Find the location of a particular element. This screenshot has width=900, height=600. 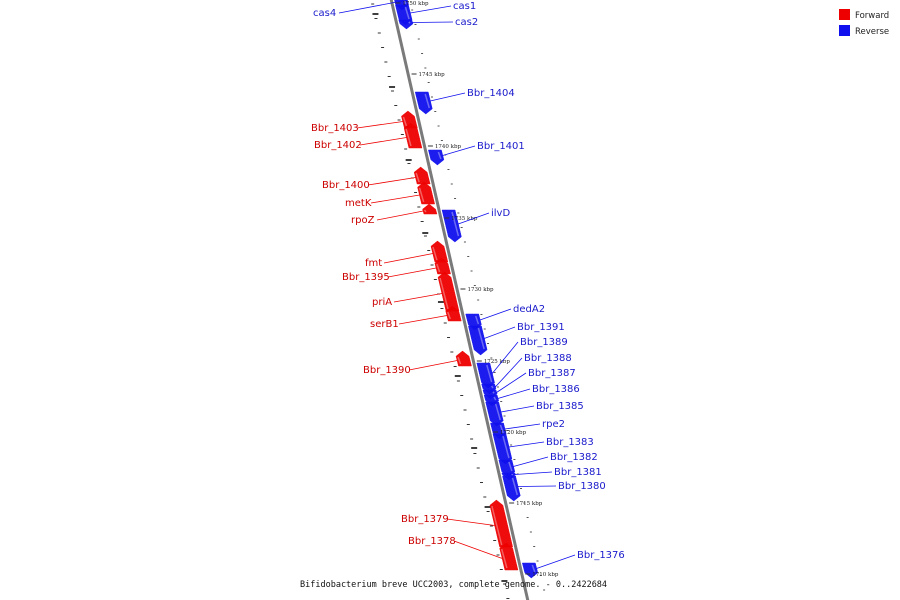

legend-forward-label: Forward is located at coordinates (872, 16).